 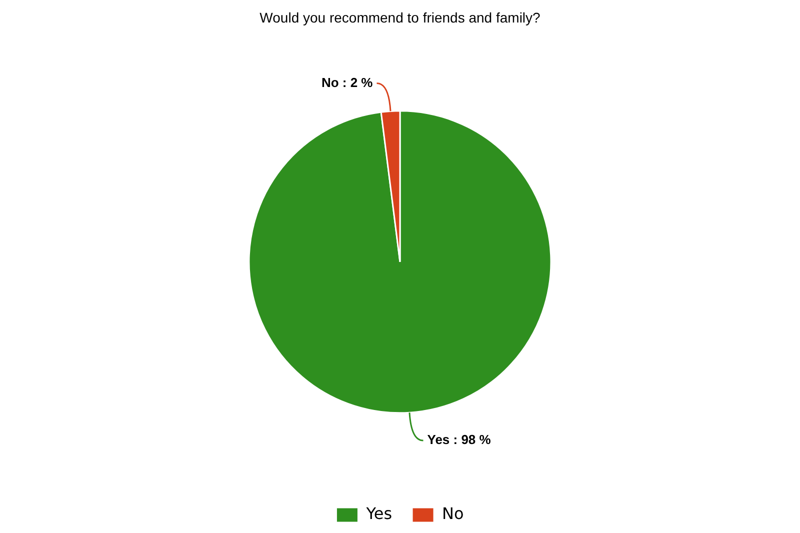 I want to click on data-label: Yes : 98 %, so click(x=459, y=440).